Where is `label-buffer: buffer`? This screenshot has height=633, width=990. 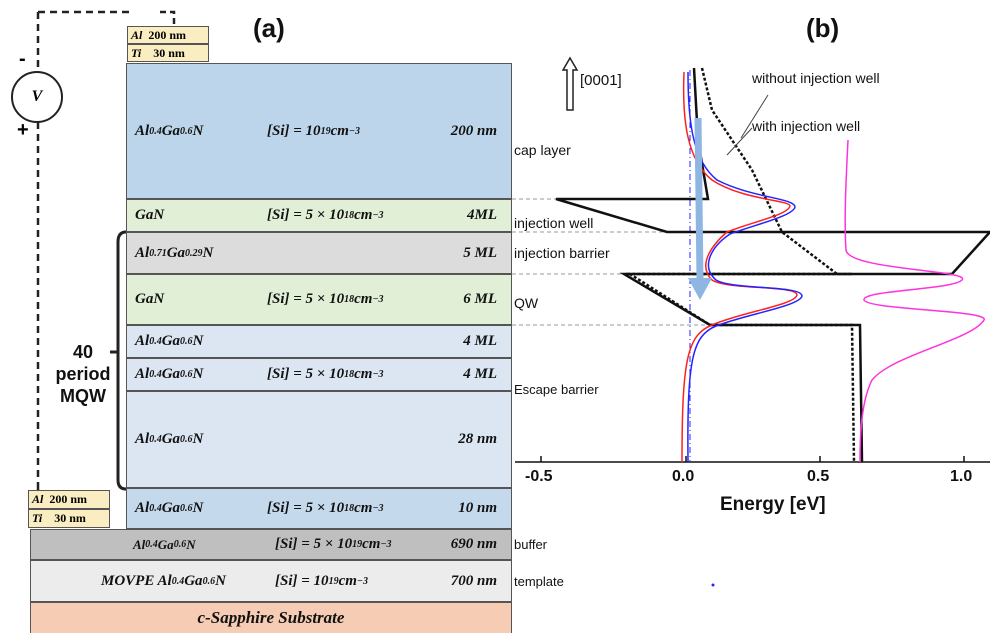
label-buffer: buffer is located at coordinates (531, 544).